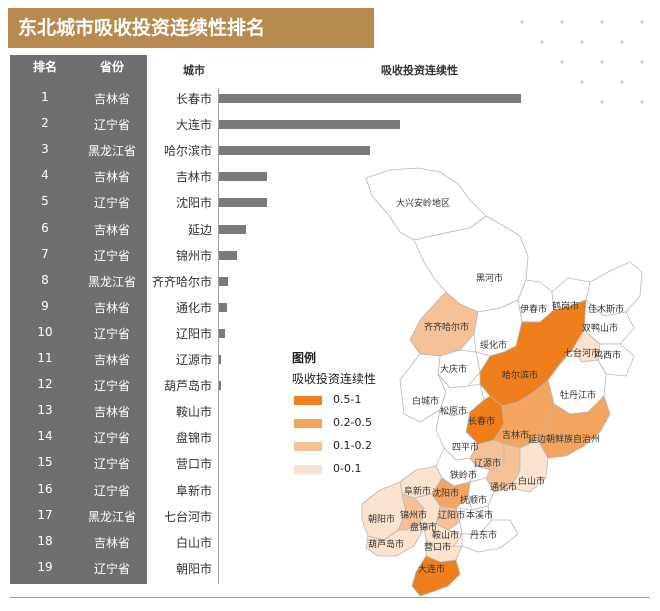 This screenshot has height=611, width=660. What do you see at coordinates (347, 468) in the screenshot?
I see `legend-label: 0-0.1` at bounding box center [347, 468].